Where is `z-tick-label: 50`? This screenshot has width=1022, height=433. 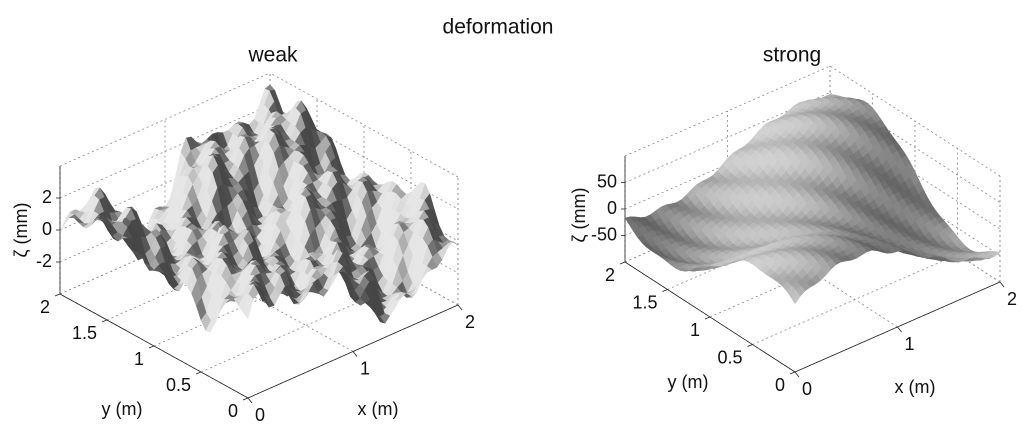
z-tick-label: 50 is located at coordinates (607, 181).